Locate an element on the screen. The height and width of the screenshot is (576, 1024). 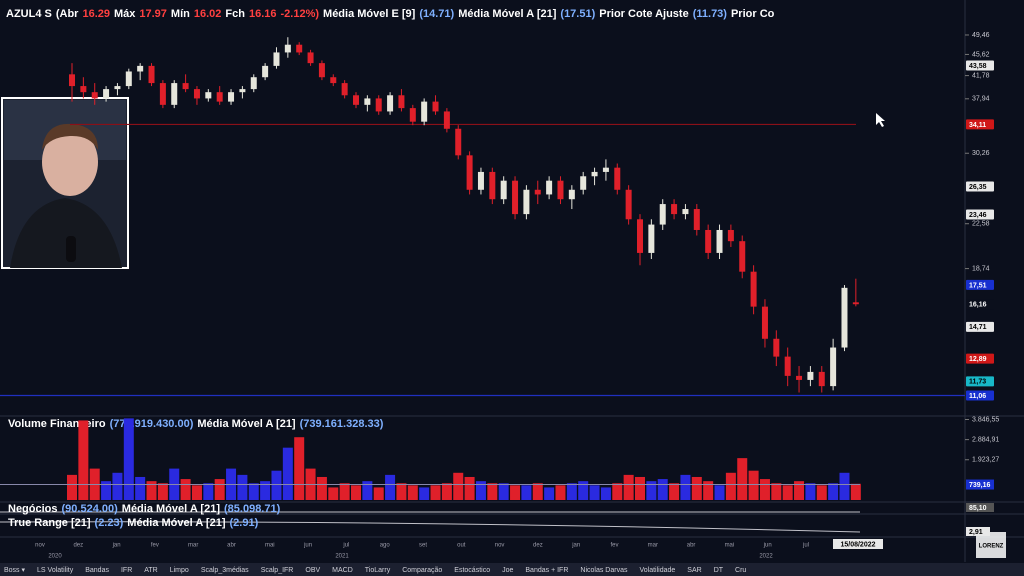
tab: SAR is located at coordinates (694, 570).